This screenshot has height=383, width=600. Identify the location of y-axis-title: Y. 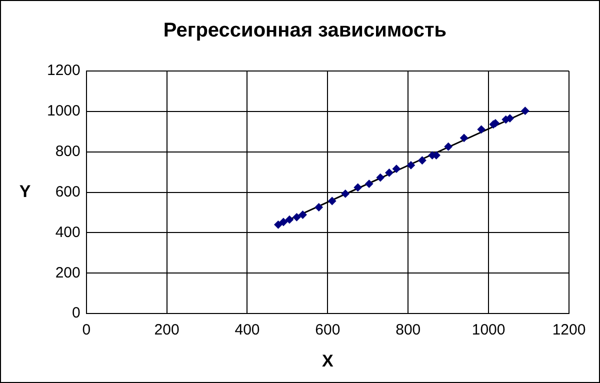
(25, 191).